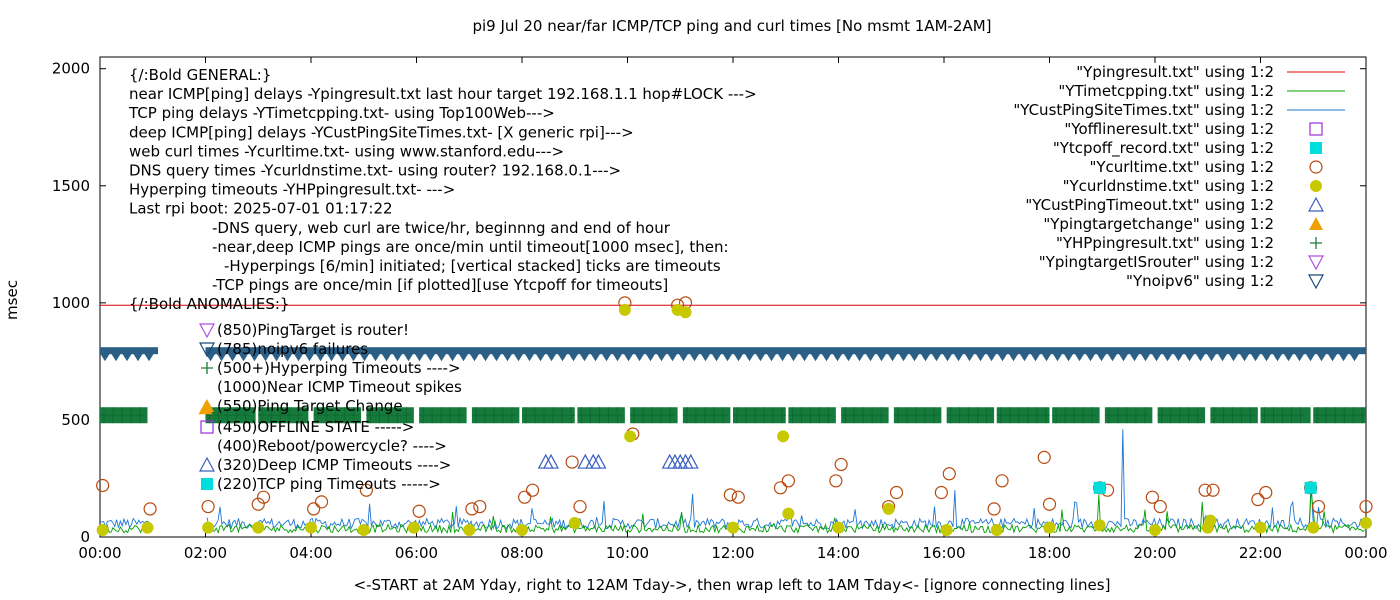 The width and height of the screenshot is (1400, 600). What do you see at coordinates (292, 349) in the screenshot?
I see `anomaly-label: (785)noipv6 failures` at bounding box center [292, 349].